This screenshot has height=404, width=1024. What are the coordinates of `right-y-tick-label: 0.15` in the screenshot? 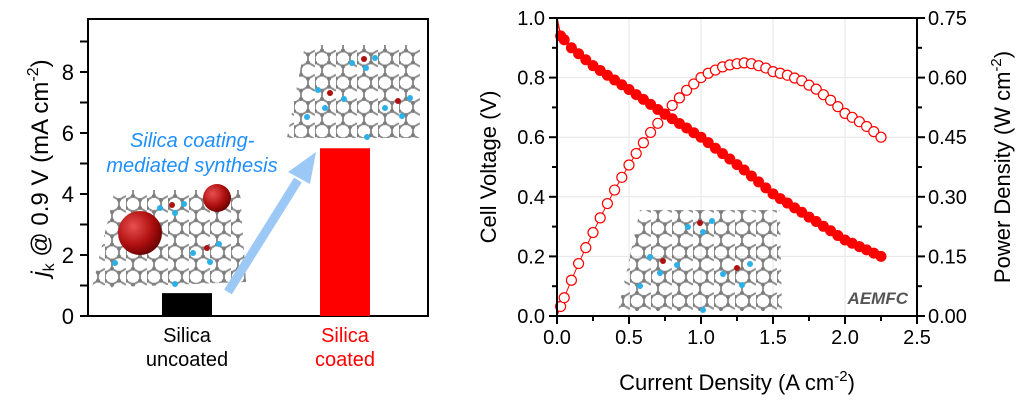 It's located at (947, 257).